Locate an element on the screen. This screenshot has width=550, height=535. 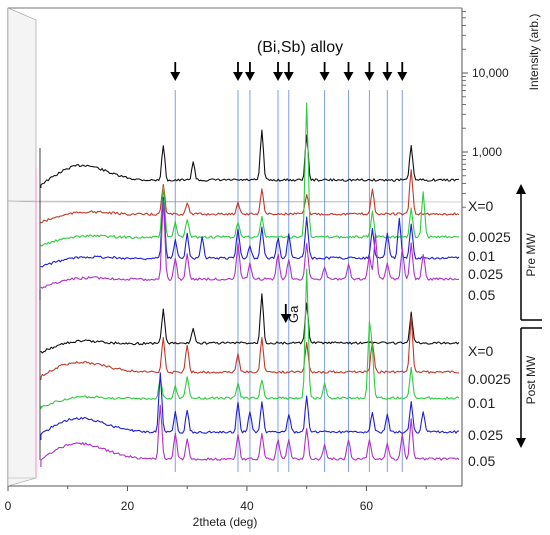
y-tick-label: 10,000 is located at coordinates (490, 73).